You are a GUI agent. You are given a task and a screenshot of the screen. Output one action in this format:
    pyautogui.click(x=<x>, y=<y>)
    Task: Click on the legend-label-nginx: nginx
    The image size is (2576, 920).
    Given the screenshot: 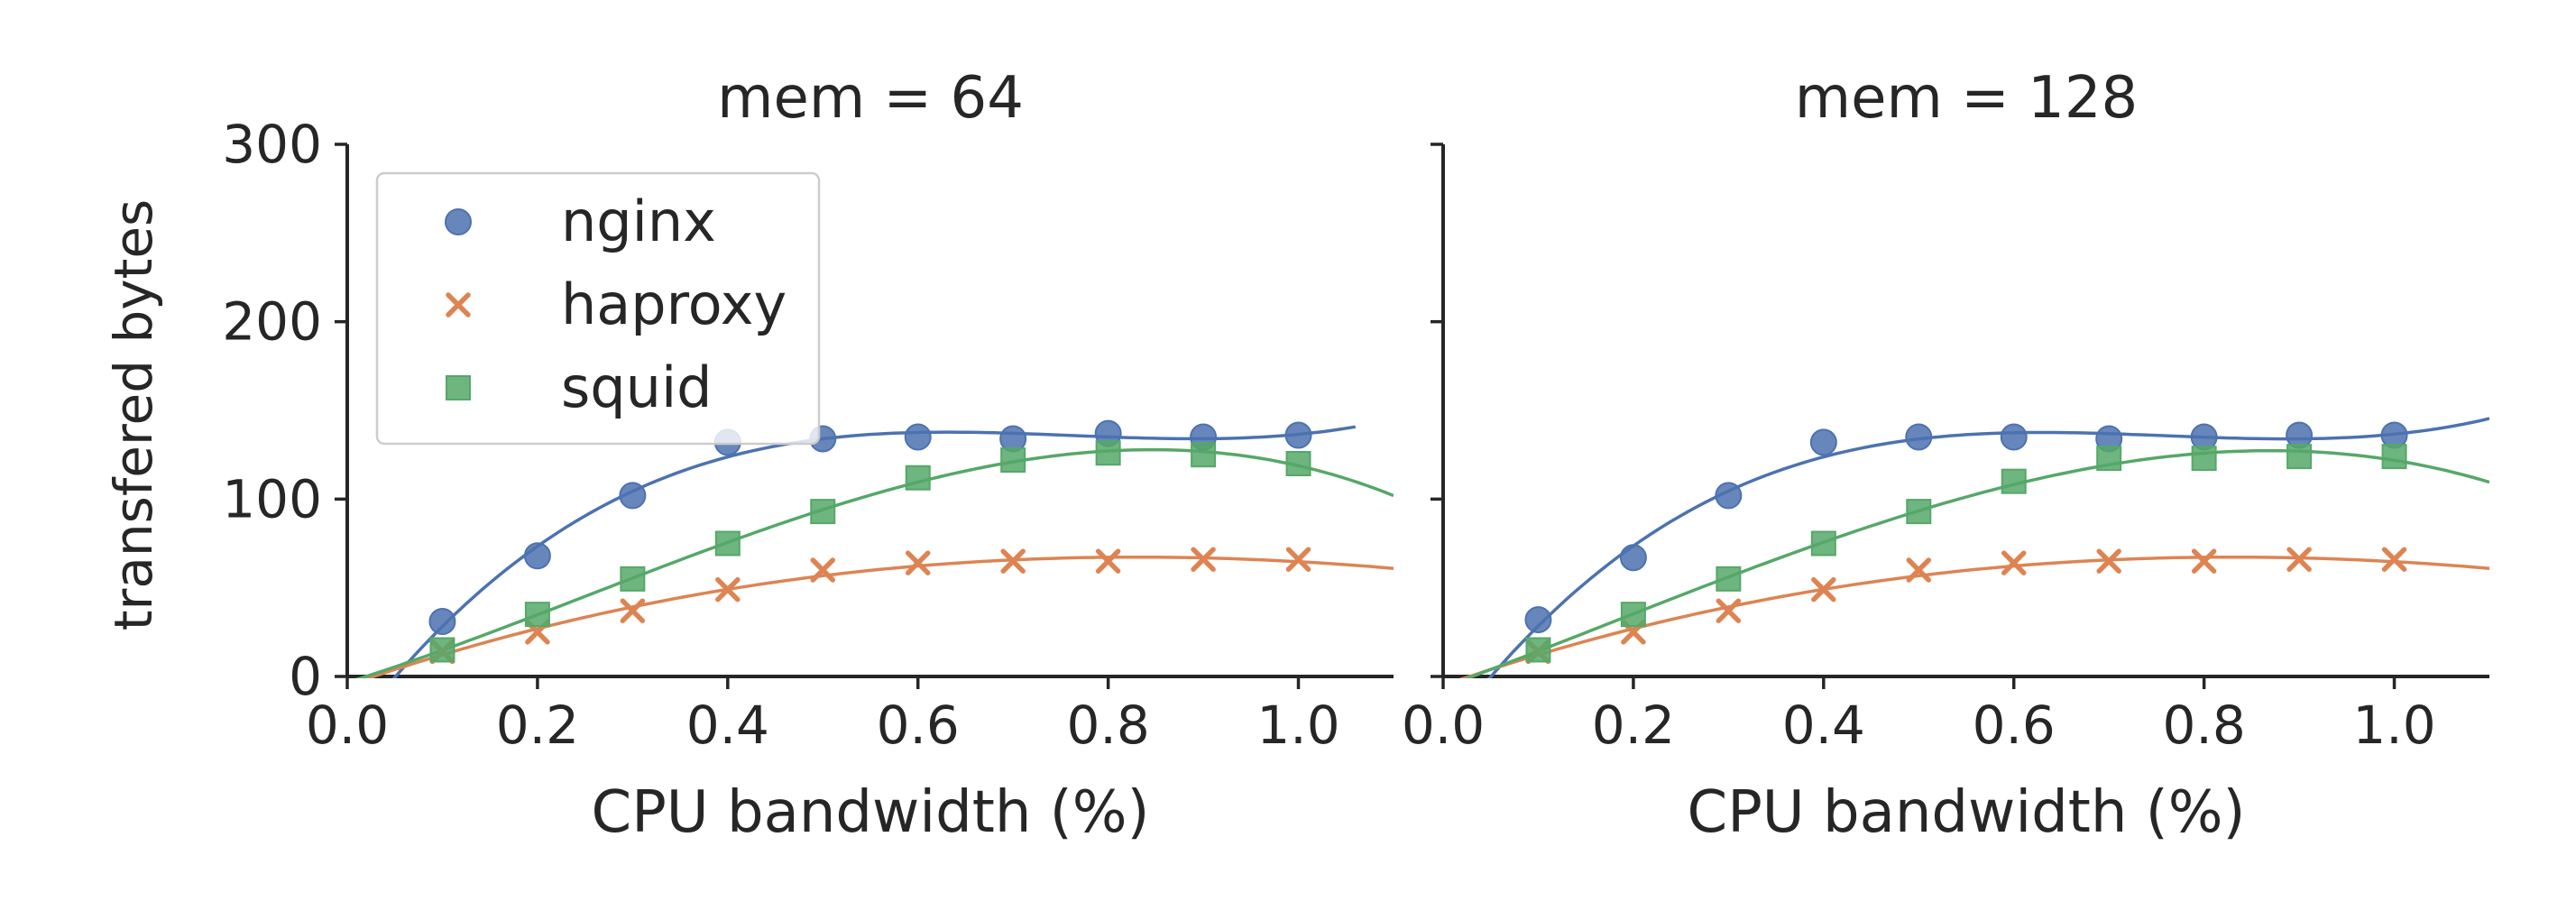 What is the action you would take?
    pyautogui.click(x=638, y=221)
    